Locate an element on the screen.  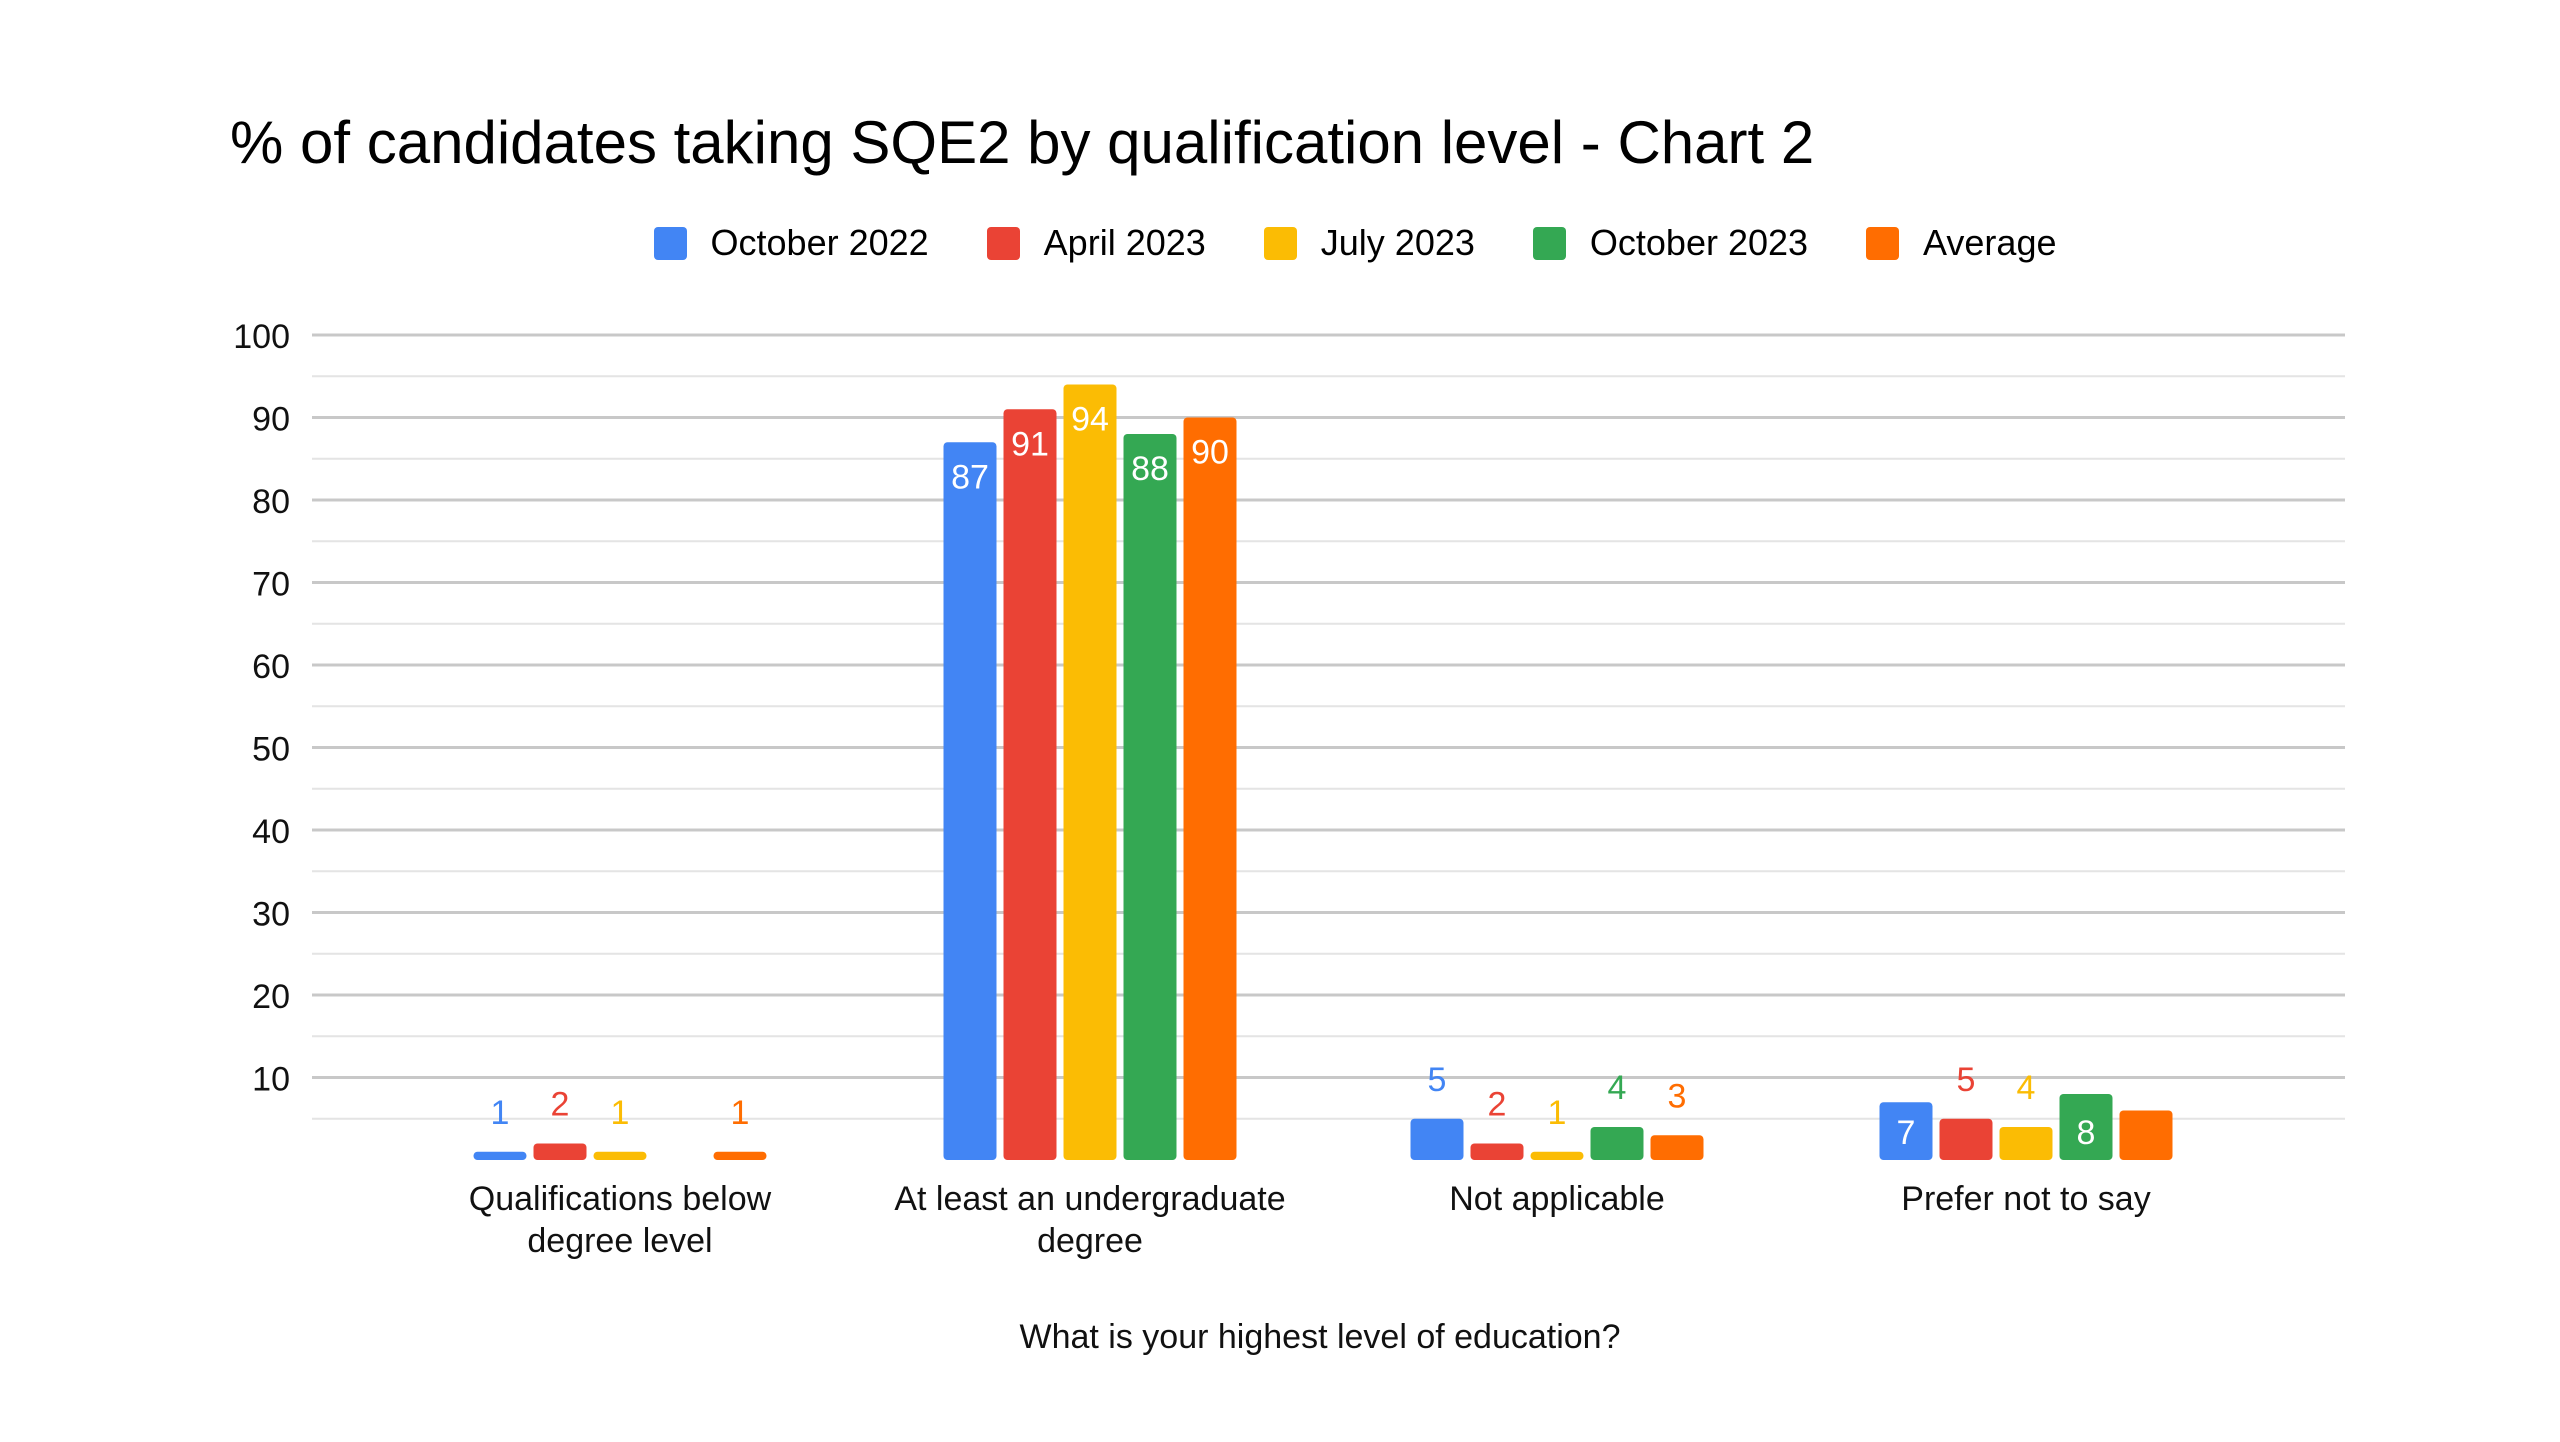
y-tick-label: 90 is located at coordinates (271, 420).